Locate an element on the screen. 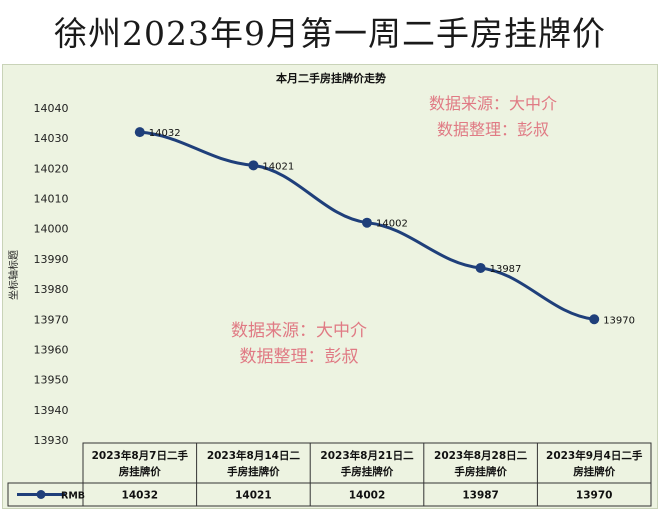 Image resolution: width=660 pixels, height=514 pixels. table-header-cell: 2023年9月4日二手 is located at coordinates (594, 455).